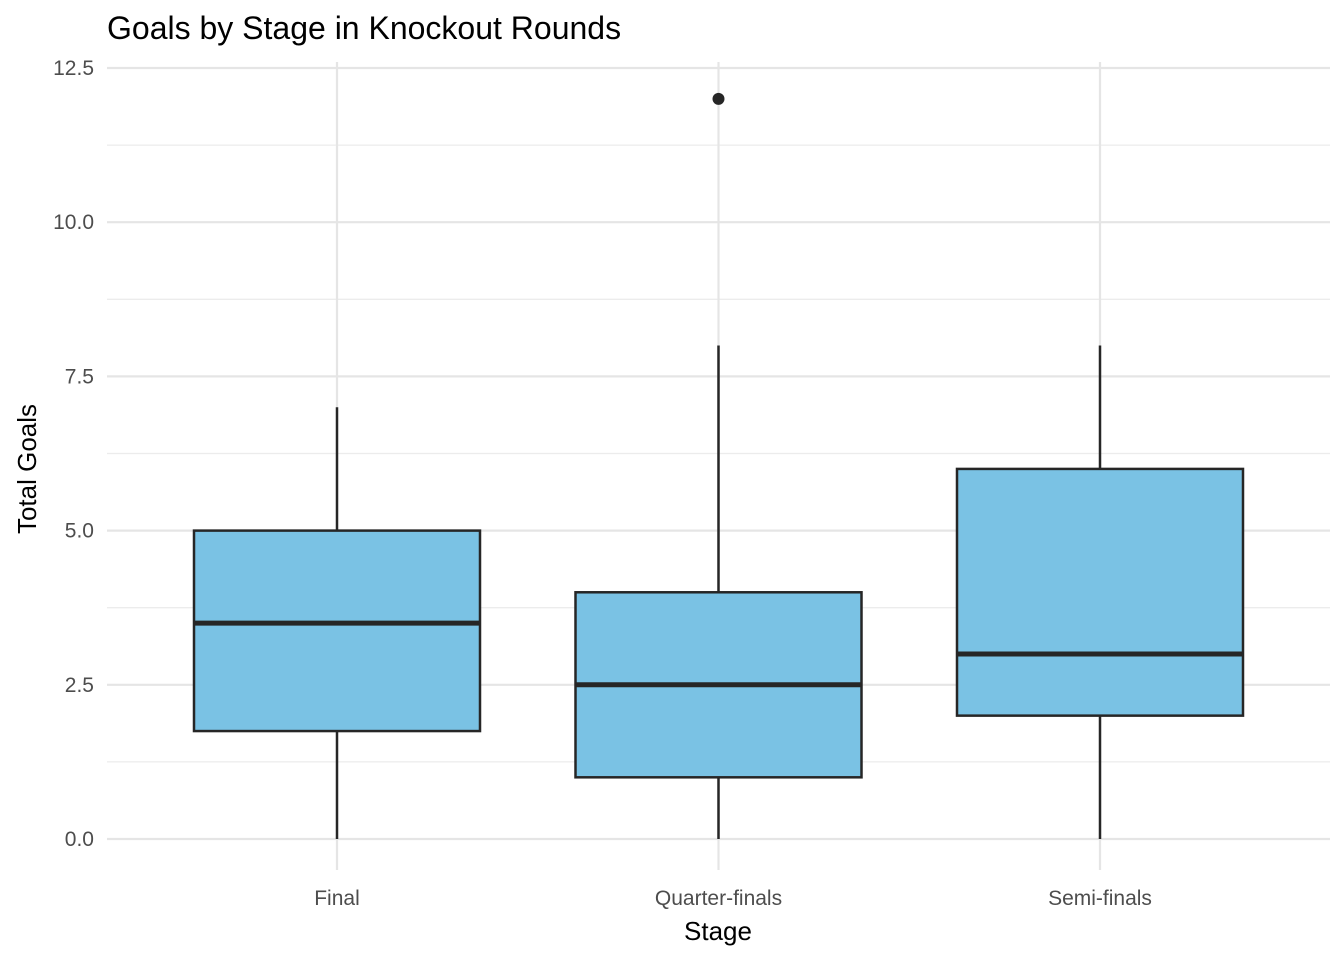 The width and height of the screenshot is (1344, 960). I want to click on y-tick-label: 7.5, so click(79, 376).